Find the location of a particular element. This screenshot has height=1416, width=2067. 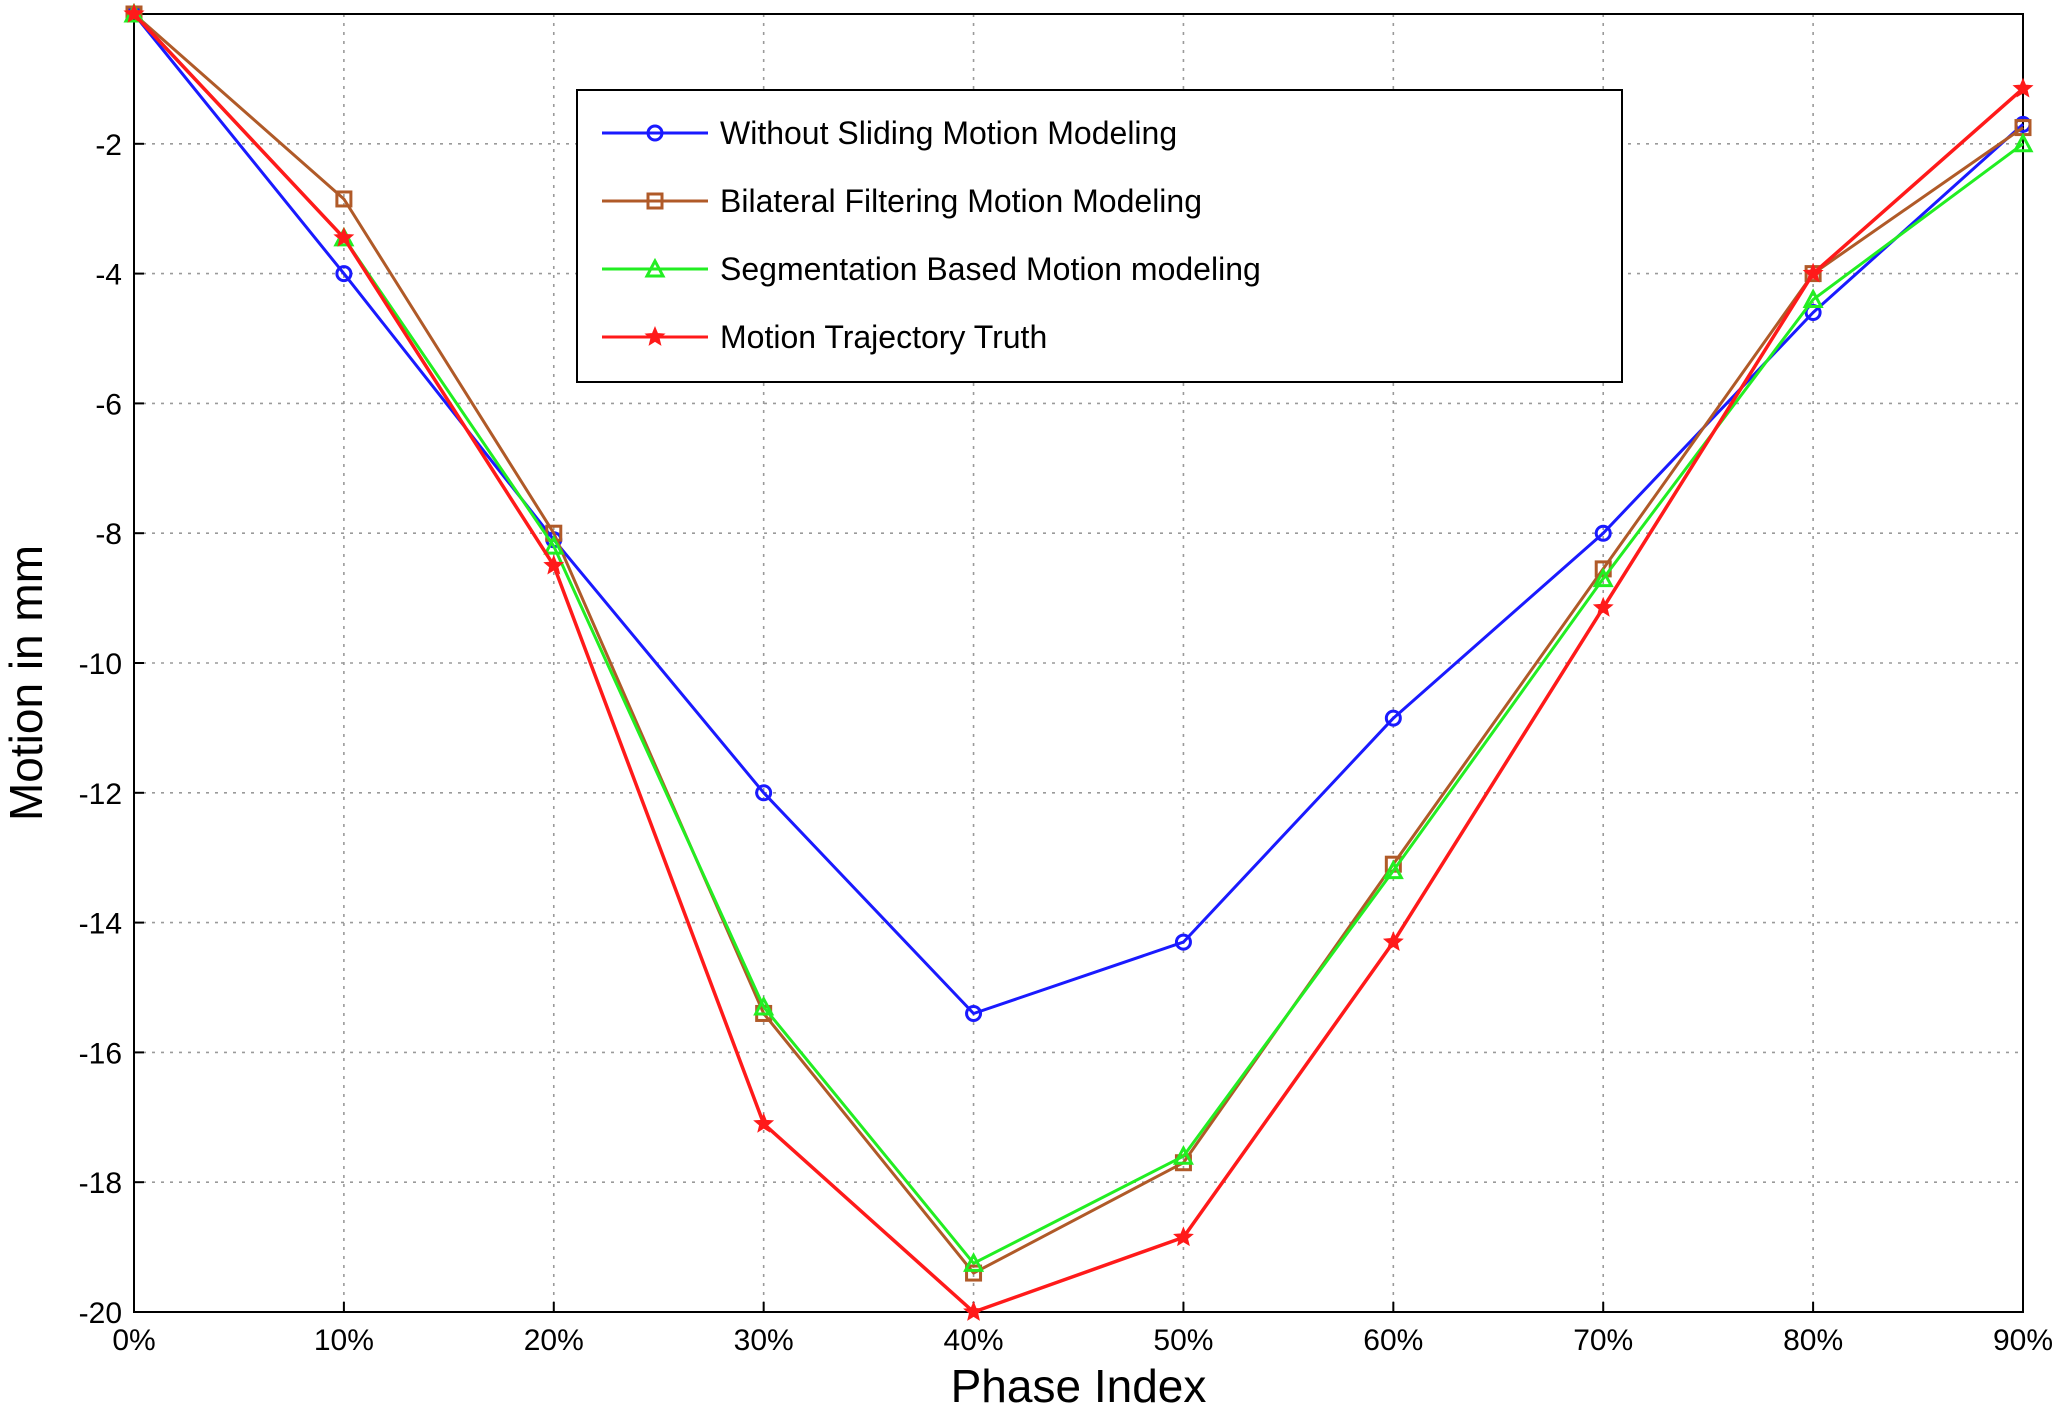

legend-label: Bilateral Filtering Motion Modeling is located at coordinates (961, 201).